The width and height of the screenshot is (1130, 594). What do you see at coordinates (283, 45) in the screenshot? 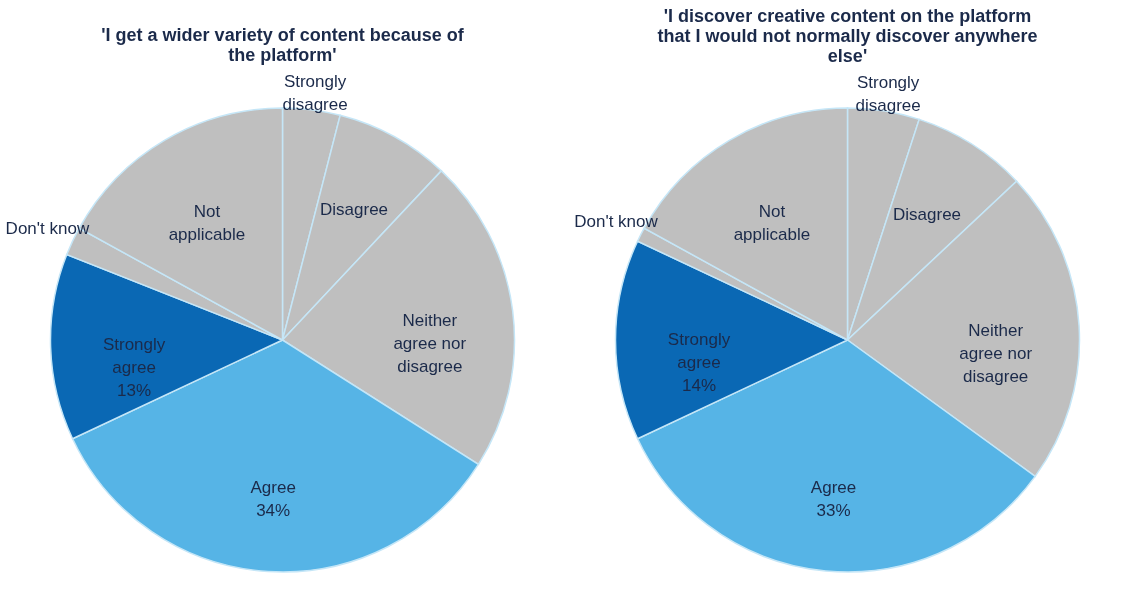
I see `chart-title: 'I get a wider variety of content because of the platform'` at bounding box center [283, 45].